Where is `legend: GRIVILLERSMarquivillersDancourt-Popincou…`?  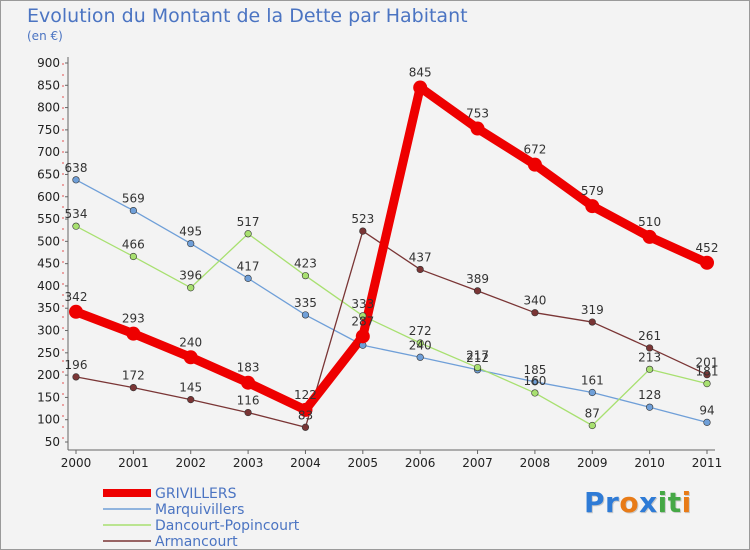
legend: GRIVILLERSMarquivillersDancourt-Popincou… is located at coordinates (201, 517).